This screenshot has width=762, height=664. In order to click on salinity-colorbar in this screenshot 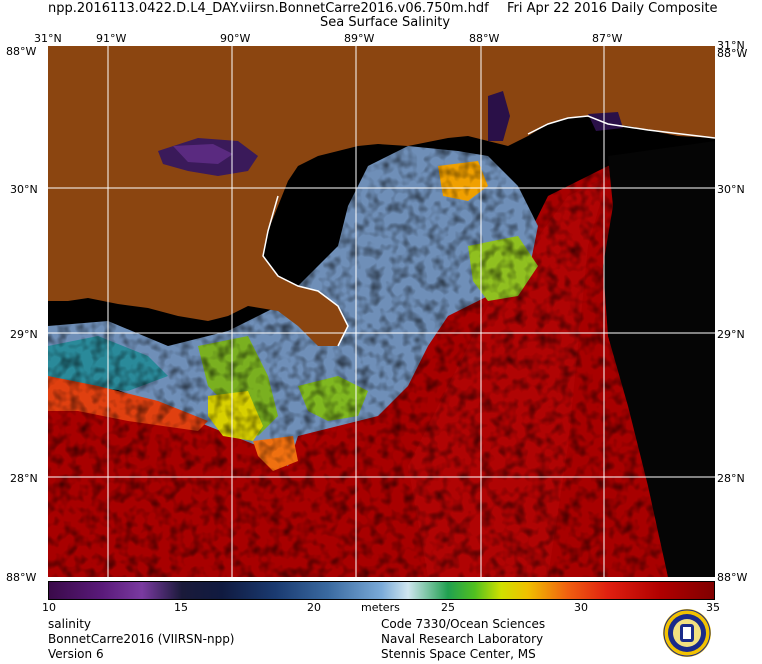, I will do `click(381, 590)`.